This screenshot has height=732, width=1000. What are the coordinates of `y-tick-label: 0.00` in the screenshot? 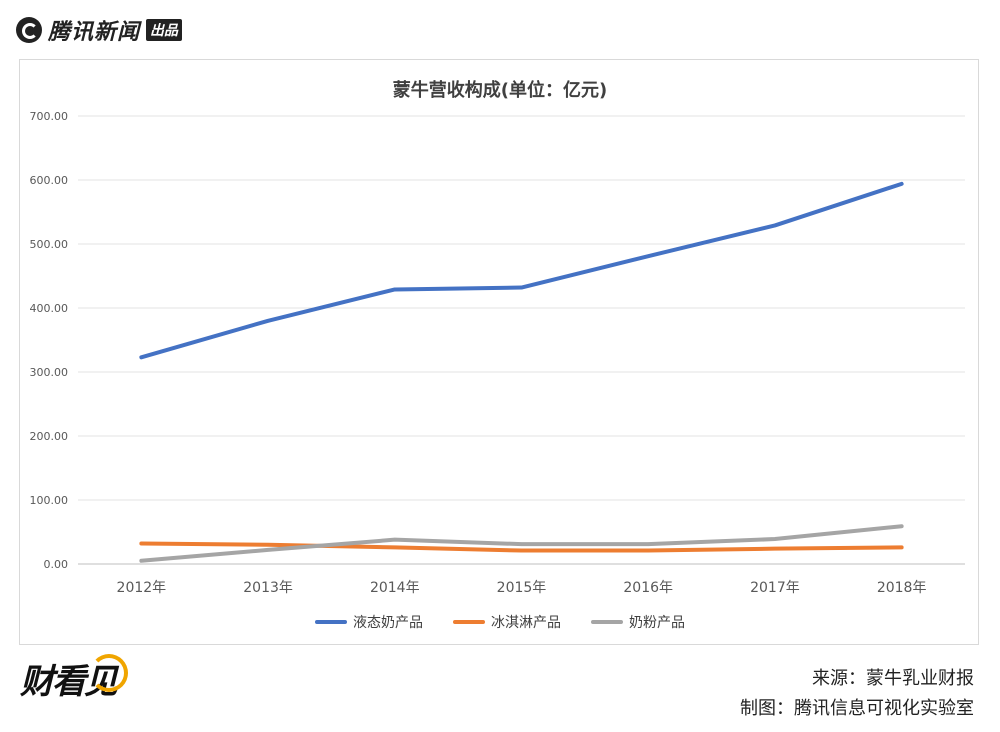 It's located at (56, 564).